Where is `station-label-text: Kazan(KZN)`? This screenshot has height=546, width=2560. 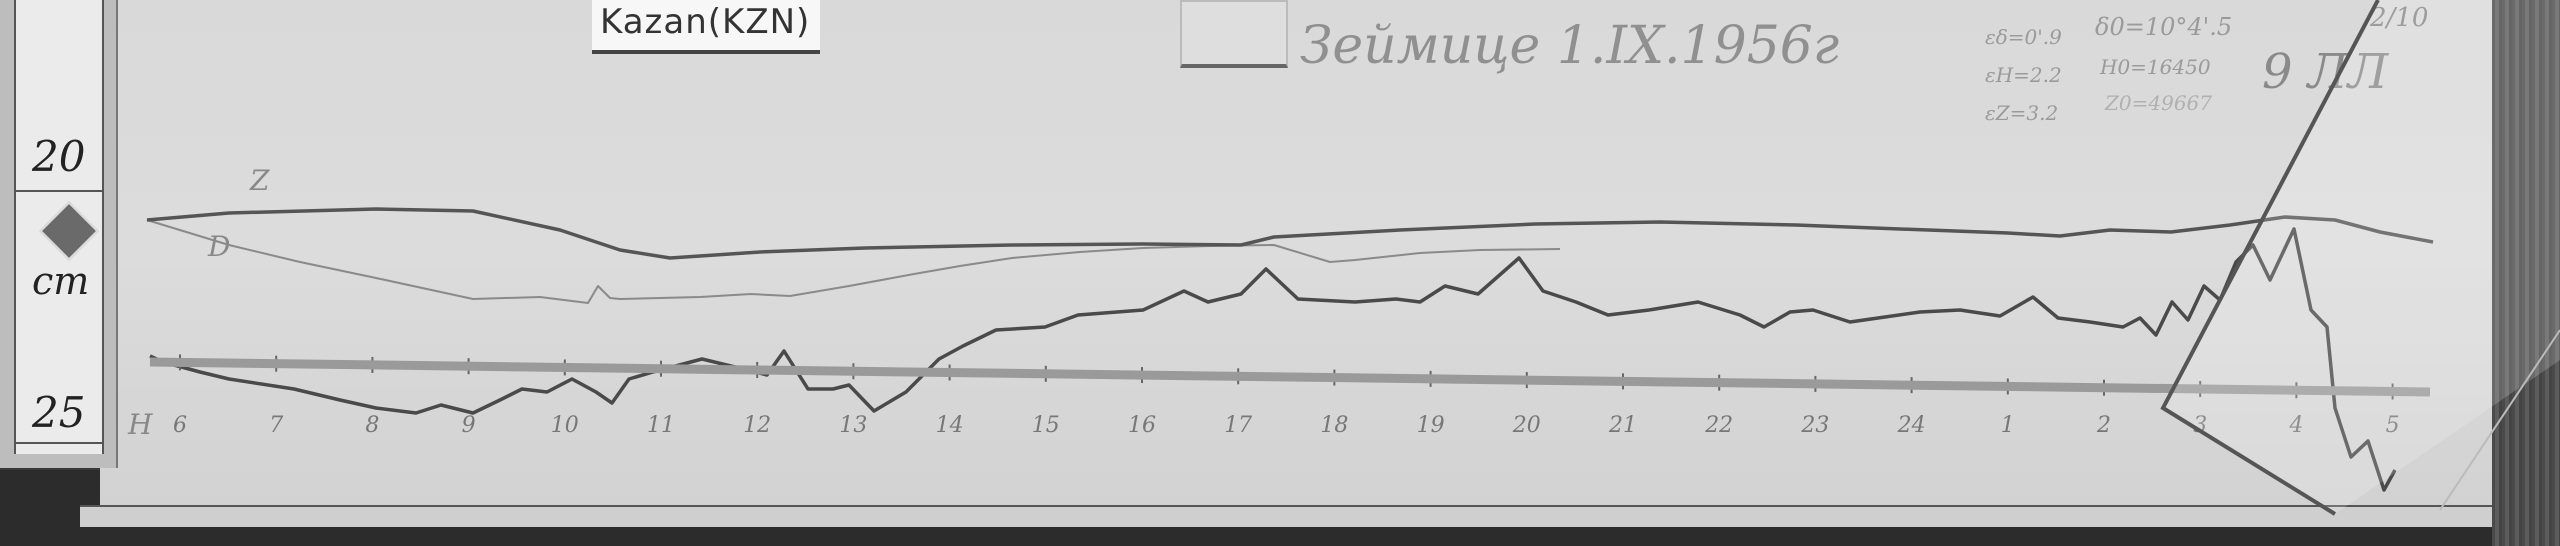
station-label-text: Kazan(KZN) is located at coordinates (705, 22).